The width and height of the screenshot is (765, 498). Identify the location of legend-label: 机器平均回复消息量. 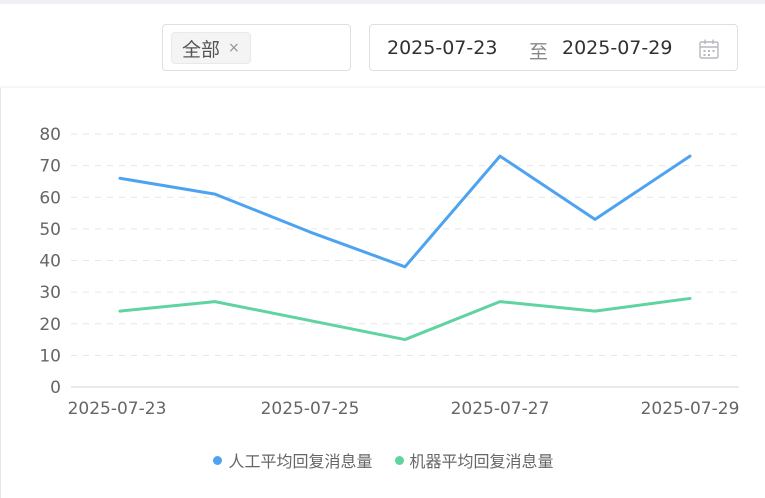
(481, 461).